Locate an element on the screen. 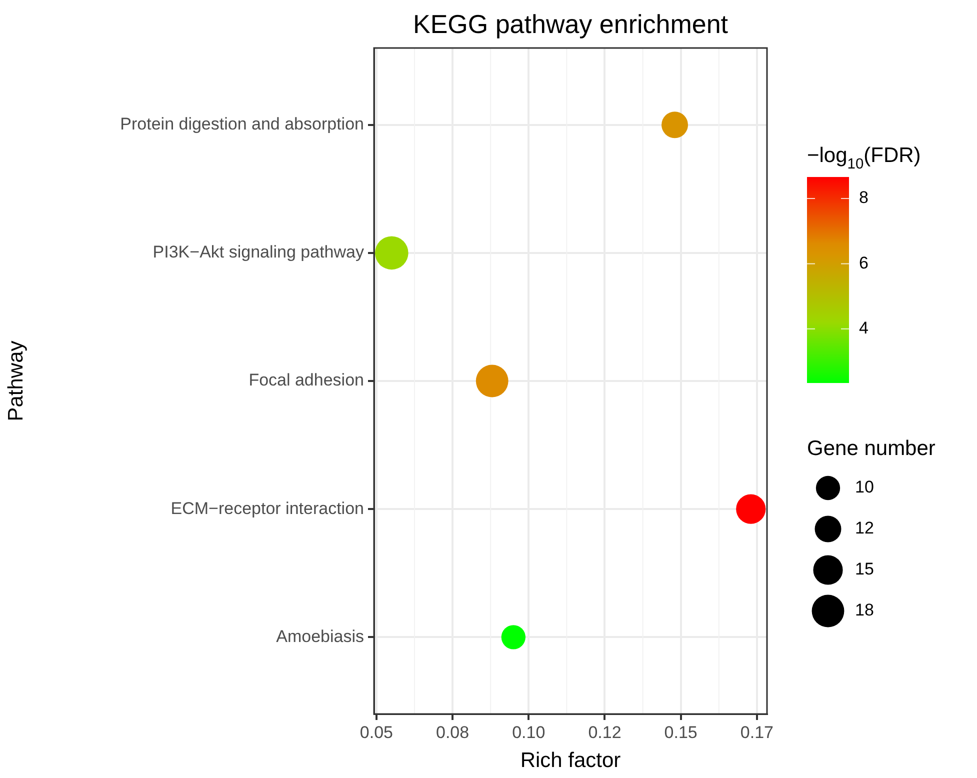  y-tick-label: Amoebiasis is located at coordinates (320, 636).